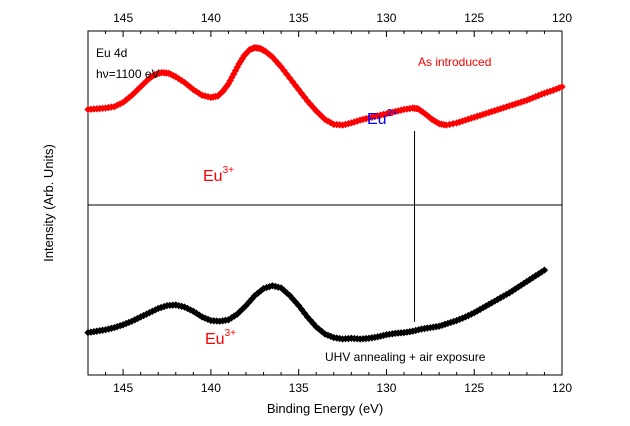 This screenshot has width=630, height=426. I want to click on bottom-condition-label: UHV annealing + air exposure, so click(405, 357).